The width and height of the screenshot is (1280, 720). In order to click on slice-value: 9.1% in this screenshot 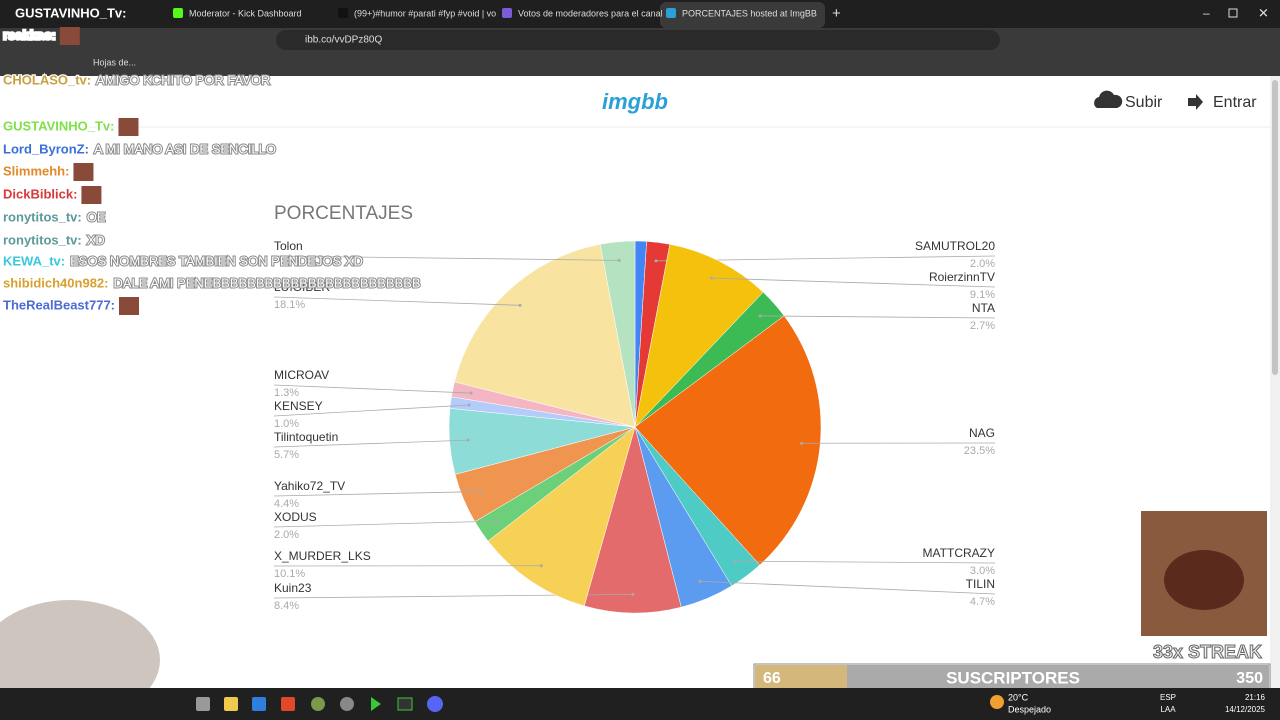, I will do `click(982, 295)`.